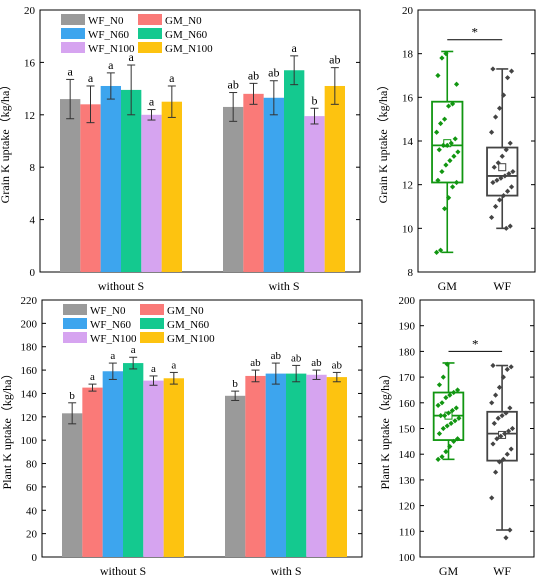 The height and width of the screenshot is (581, 550). I want to click on panel-3-legend-label: GM_N100, so click(191, 339).